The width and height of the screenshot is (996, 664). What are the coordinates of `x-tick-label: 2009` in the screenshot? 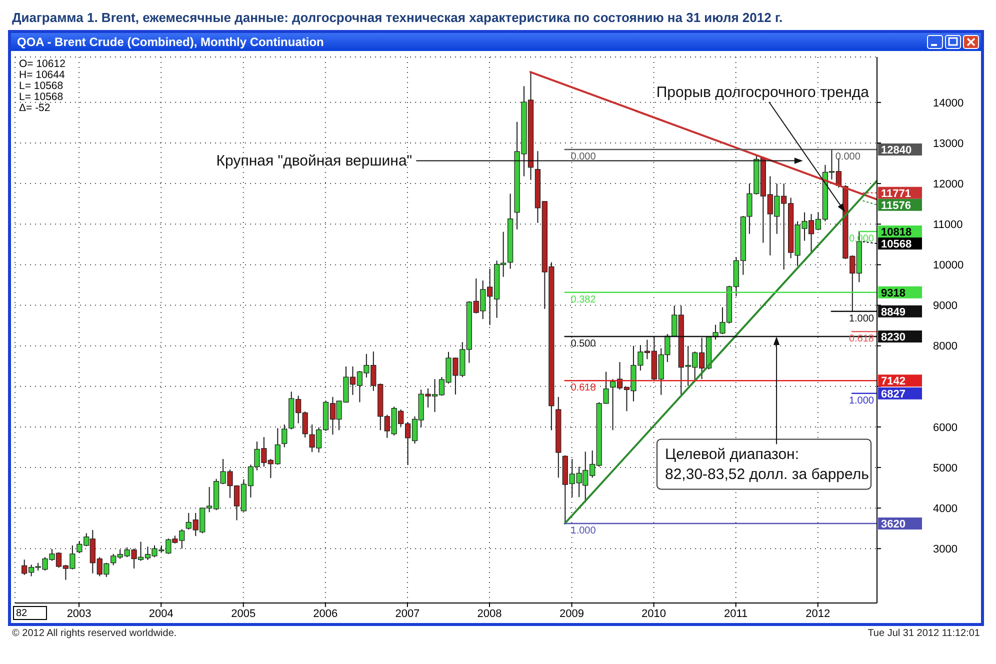 It's located at (572, 614).